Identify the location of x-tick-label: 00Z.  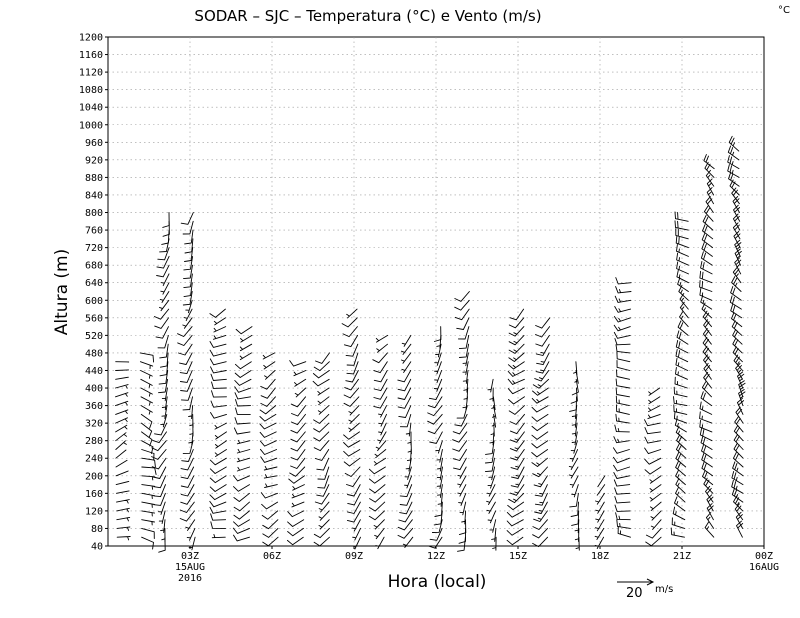
(764, 556).